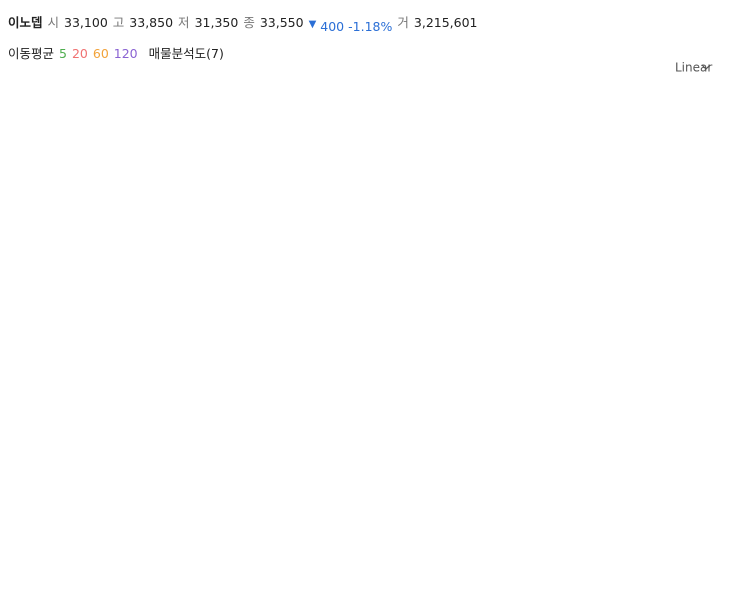 Image resolution: width=747 pixels, height=608 pixels. I want to click on quote-name: 종, so click(249, 22).